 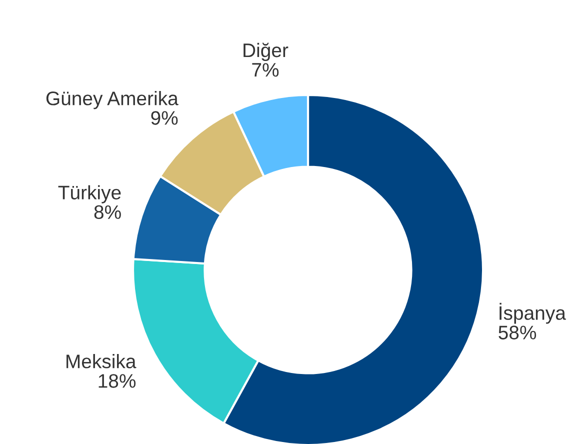 I want to click on data-label: 7%, so click(x=265, y=70).